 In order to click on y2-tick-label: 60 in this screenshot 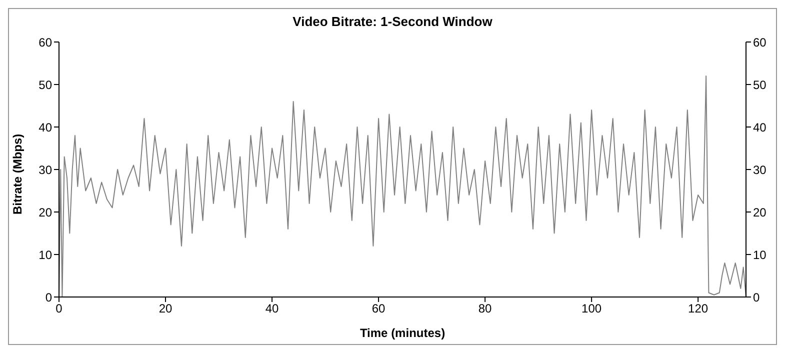, I will do `click(760, 42)`.